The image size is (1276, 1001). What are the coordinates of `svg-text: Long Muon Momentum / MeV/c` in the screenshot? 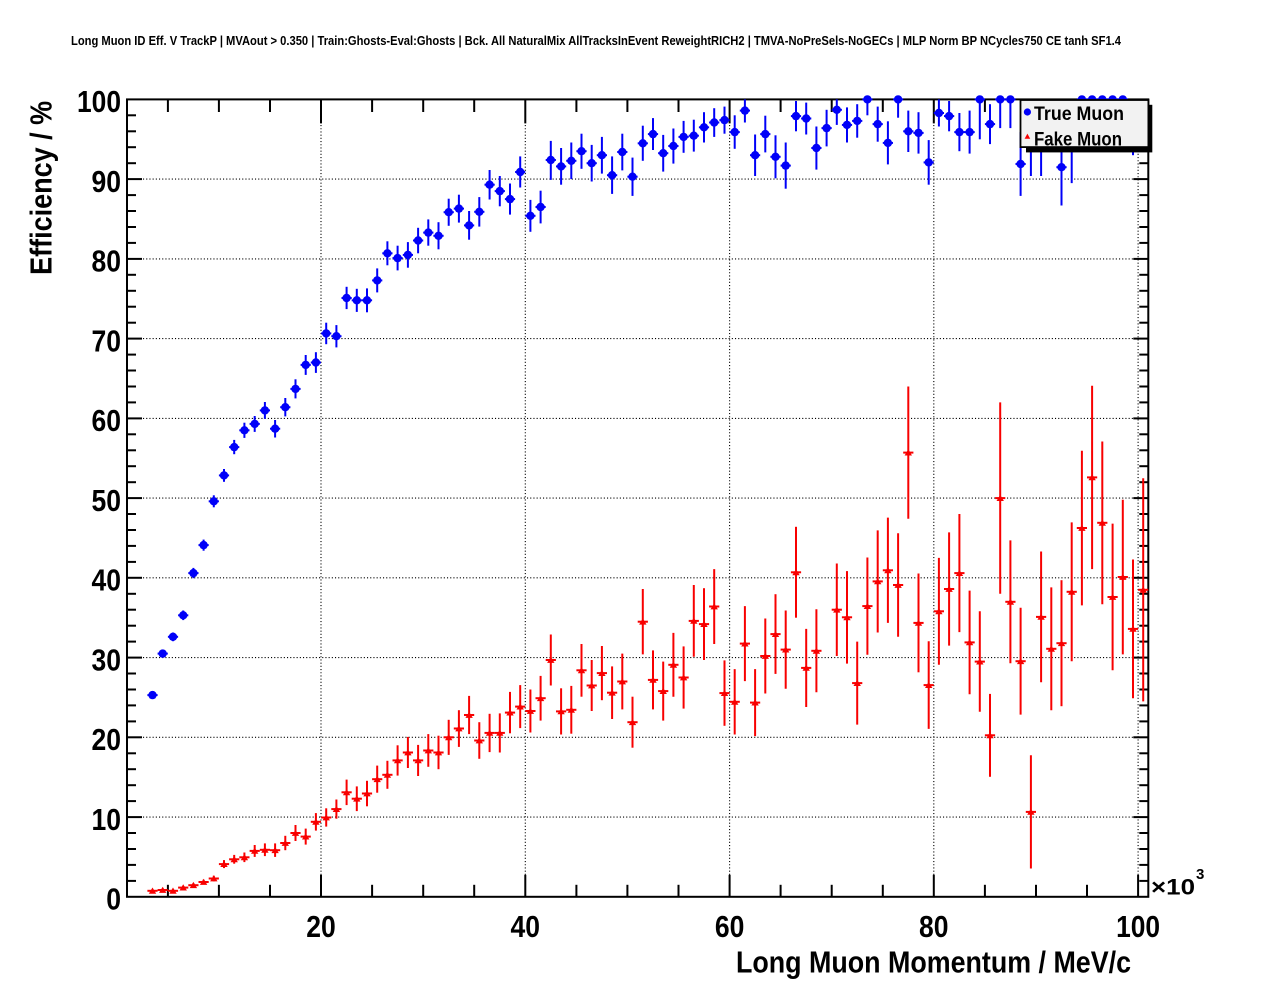 It's located at (933, 962).